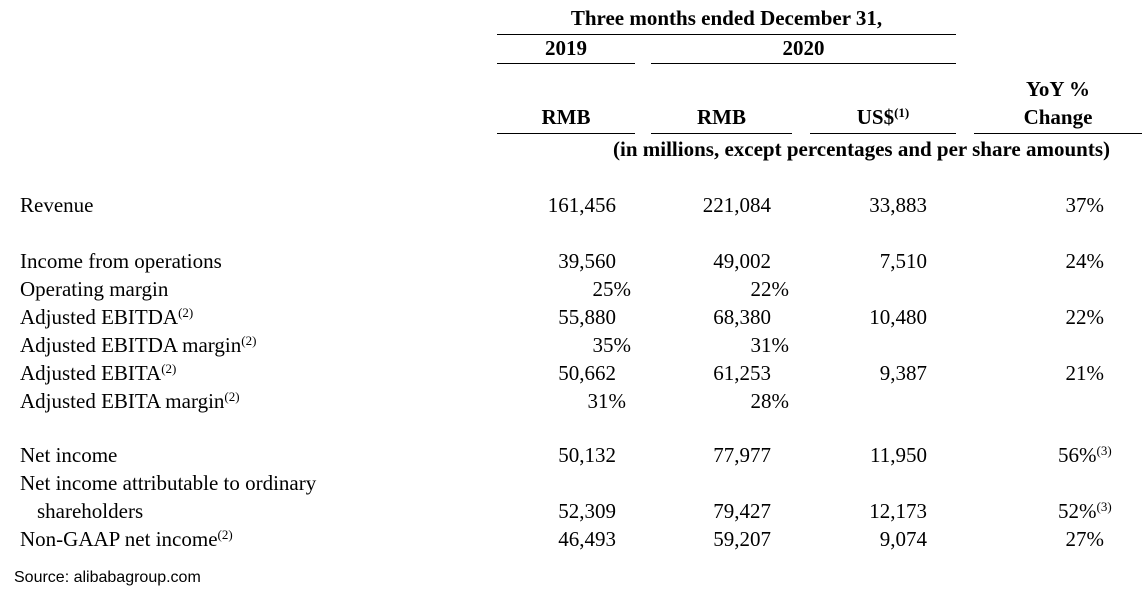  I want to click on row-label: Adjusted EBITA margin(2), so click(130, 401).